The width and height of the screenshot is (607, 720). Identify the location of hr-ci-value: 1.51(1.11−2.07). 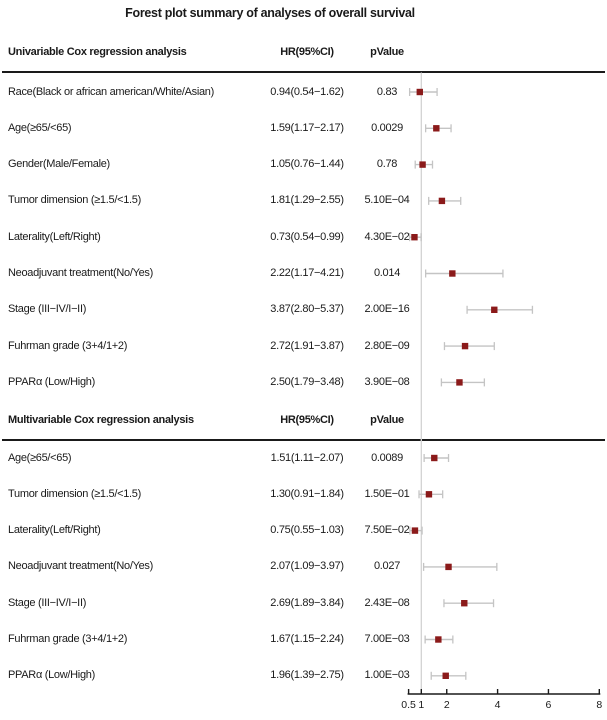
(307, 457).